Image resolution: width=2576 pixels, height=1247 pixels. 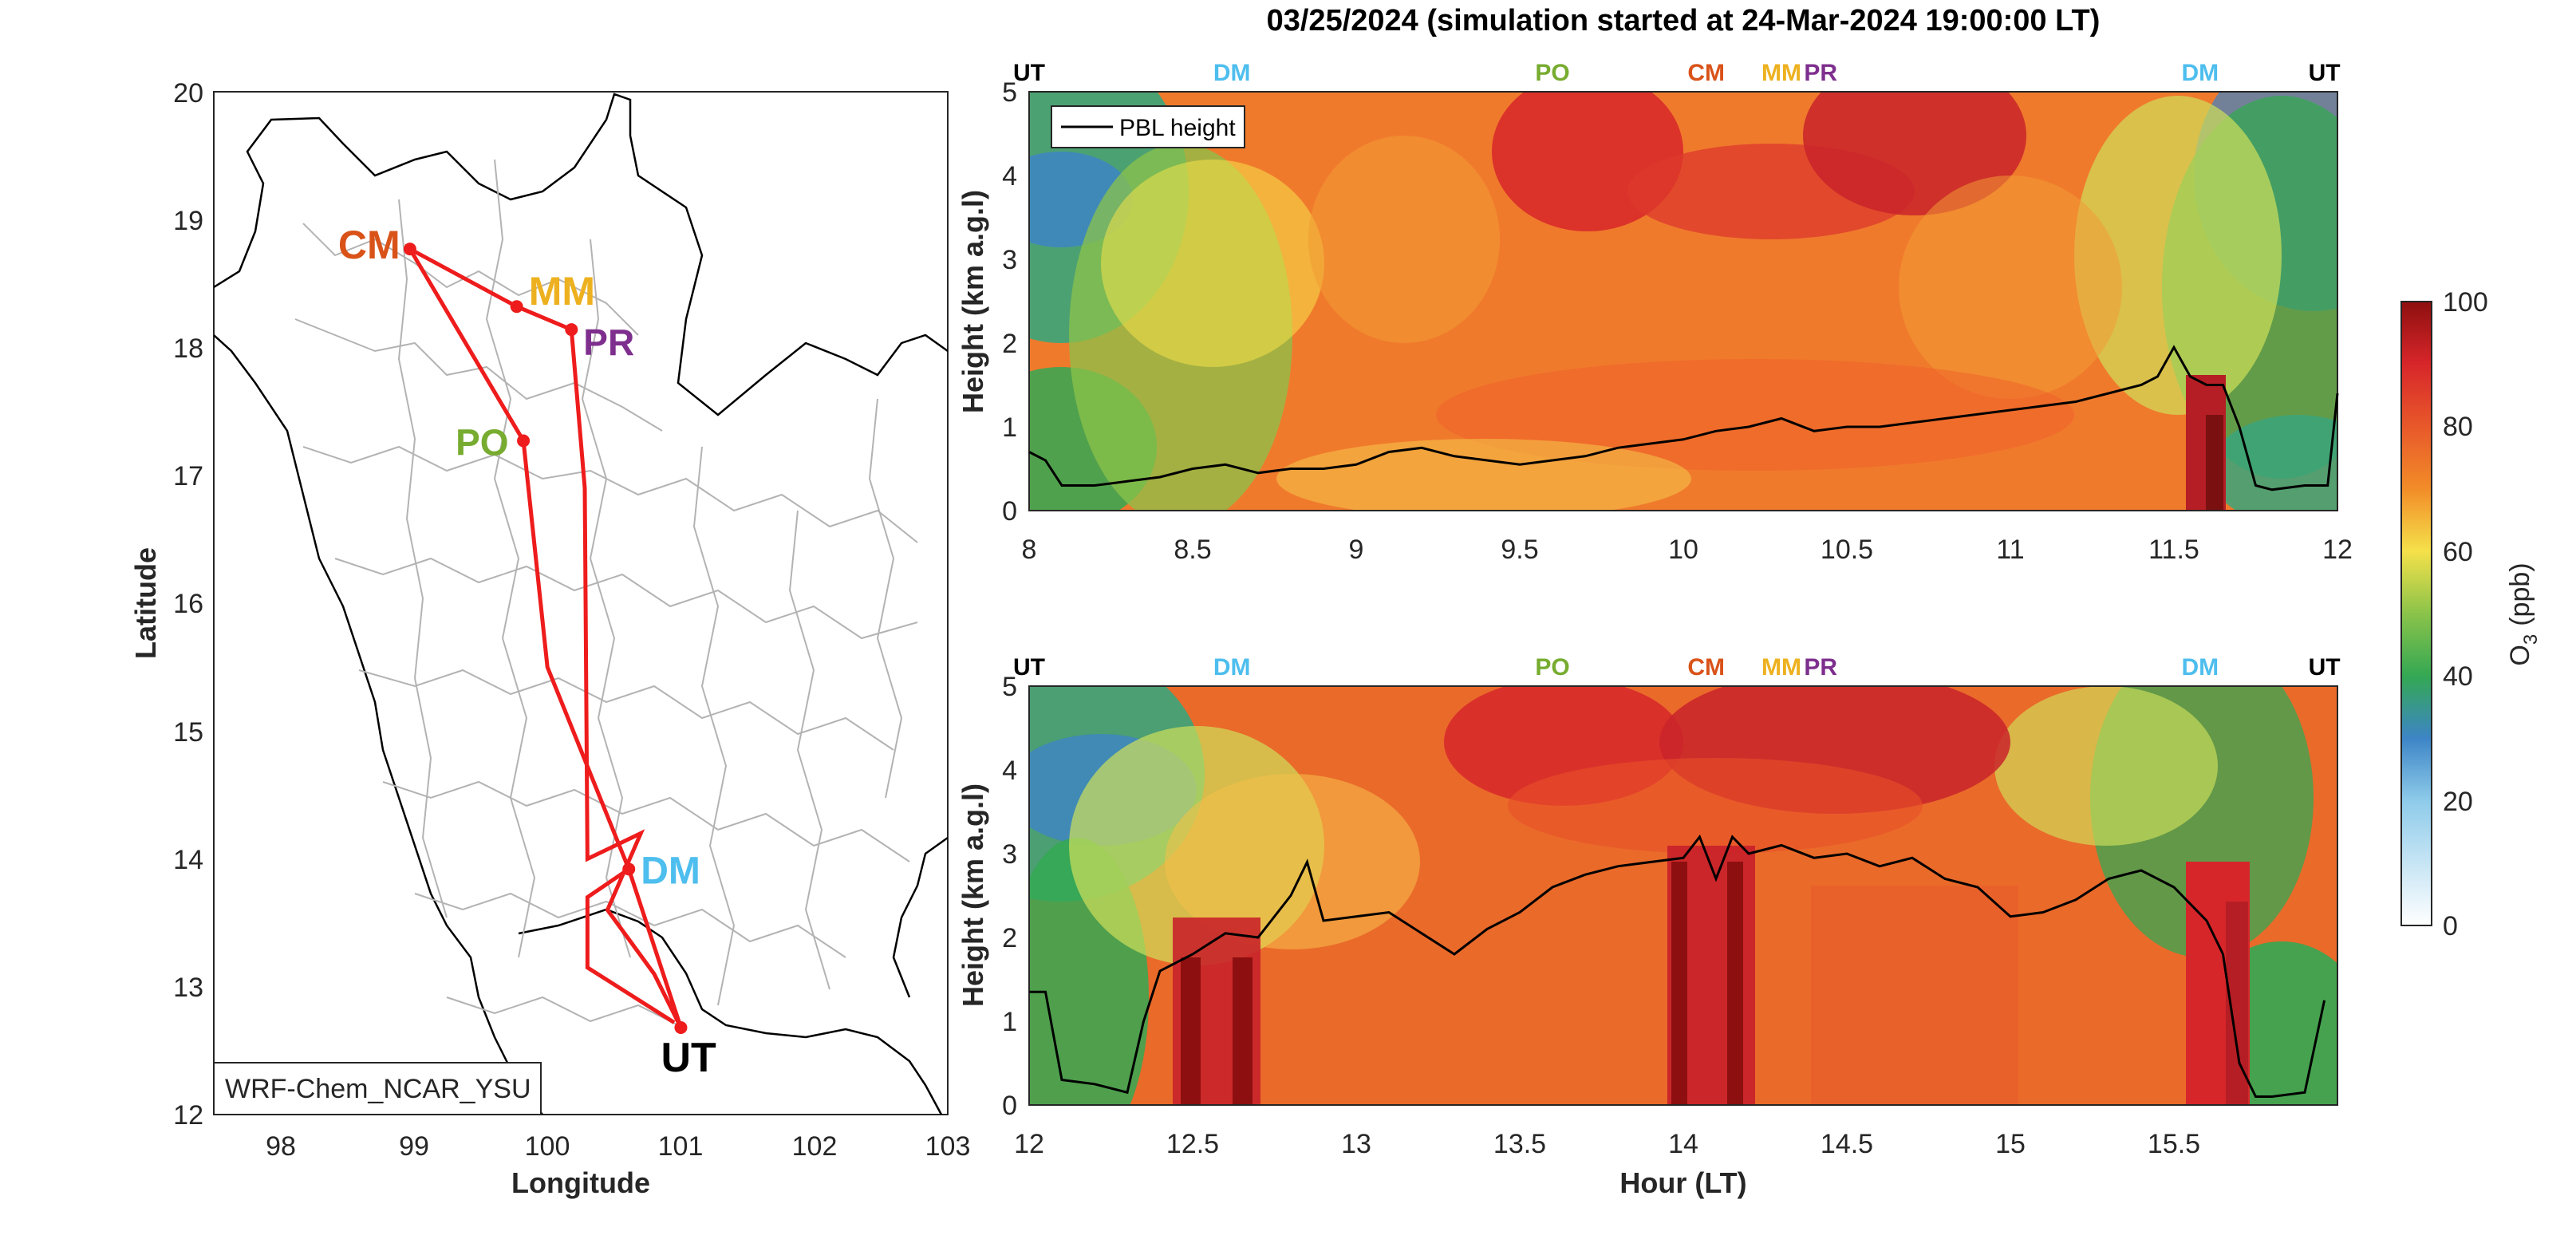 What do you see at coordinates (524, 441) in the screenshot?
I see `site-marker-po` at bounding box center [524, 441].